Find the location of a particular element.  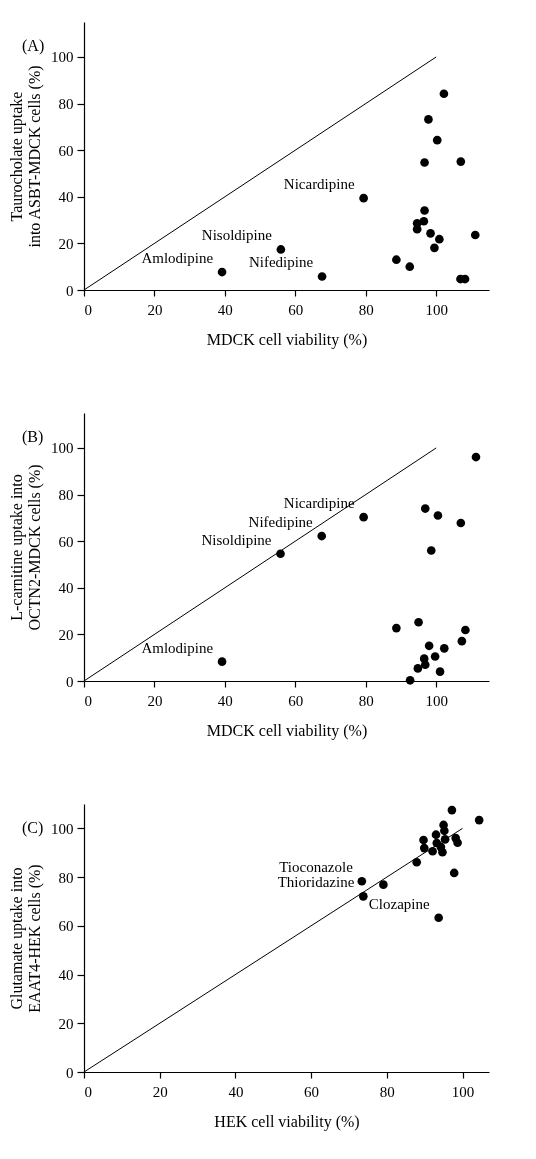

annotation: Clozapine is located at coordinates (399, 903).